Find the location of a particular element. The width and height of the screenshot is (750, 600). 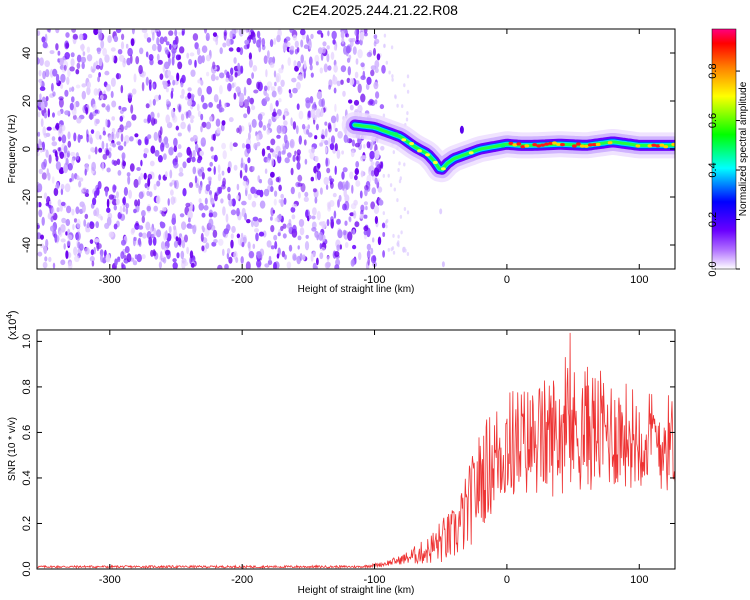

x-tick-label: -300 is located at coordinates (110, 280).